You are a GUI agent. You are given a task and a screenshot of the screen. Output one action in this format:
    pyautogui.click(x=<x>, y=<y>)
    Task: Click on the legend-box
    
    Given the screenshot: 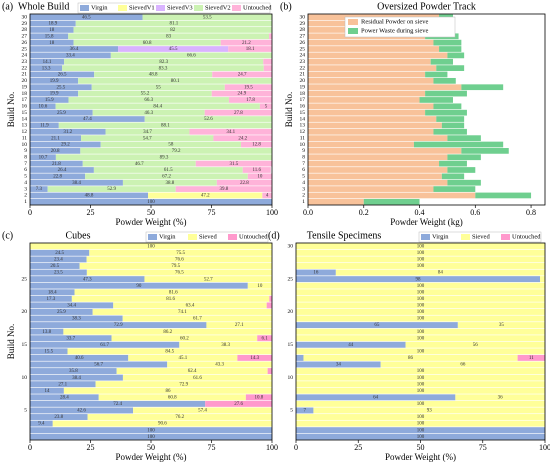 What is the action you would take?
    pyautogui.click(x=207, y=237)
    